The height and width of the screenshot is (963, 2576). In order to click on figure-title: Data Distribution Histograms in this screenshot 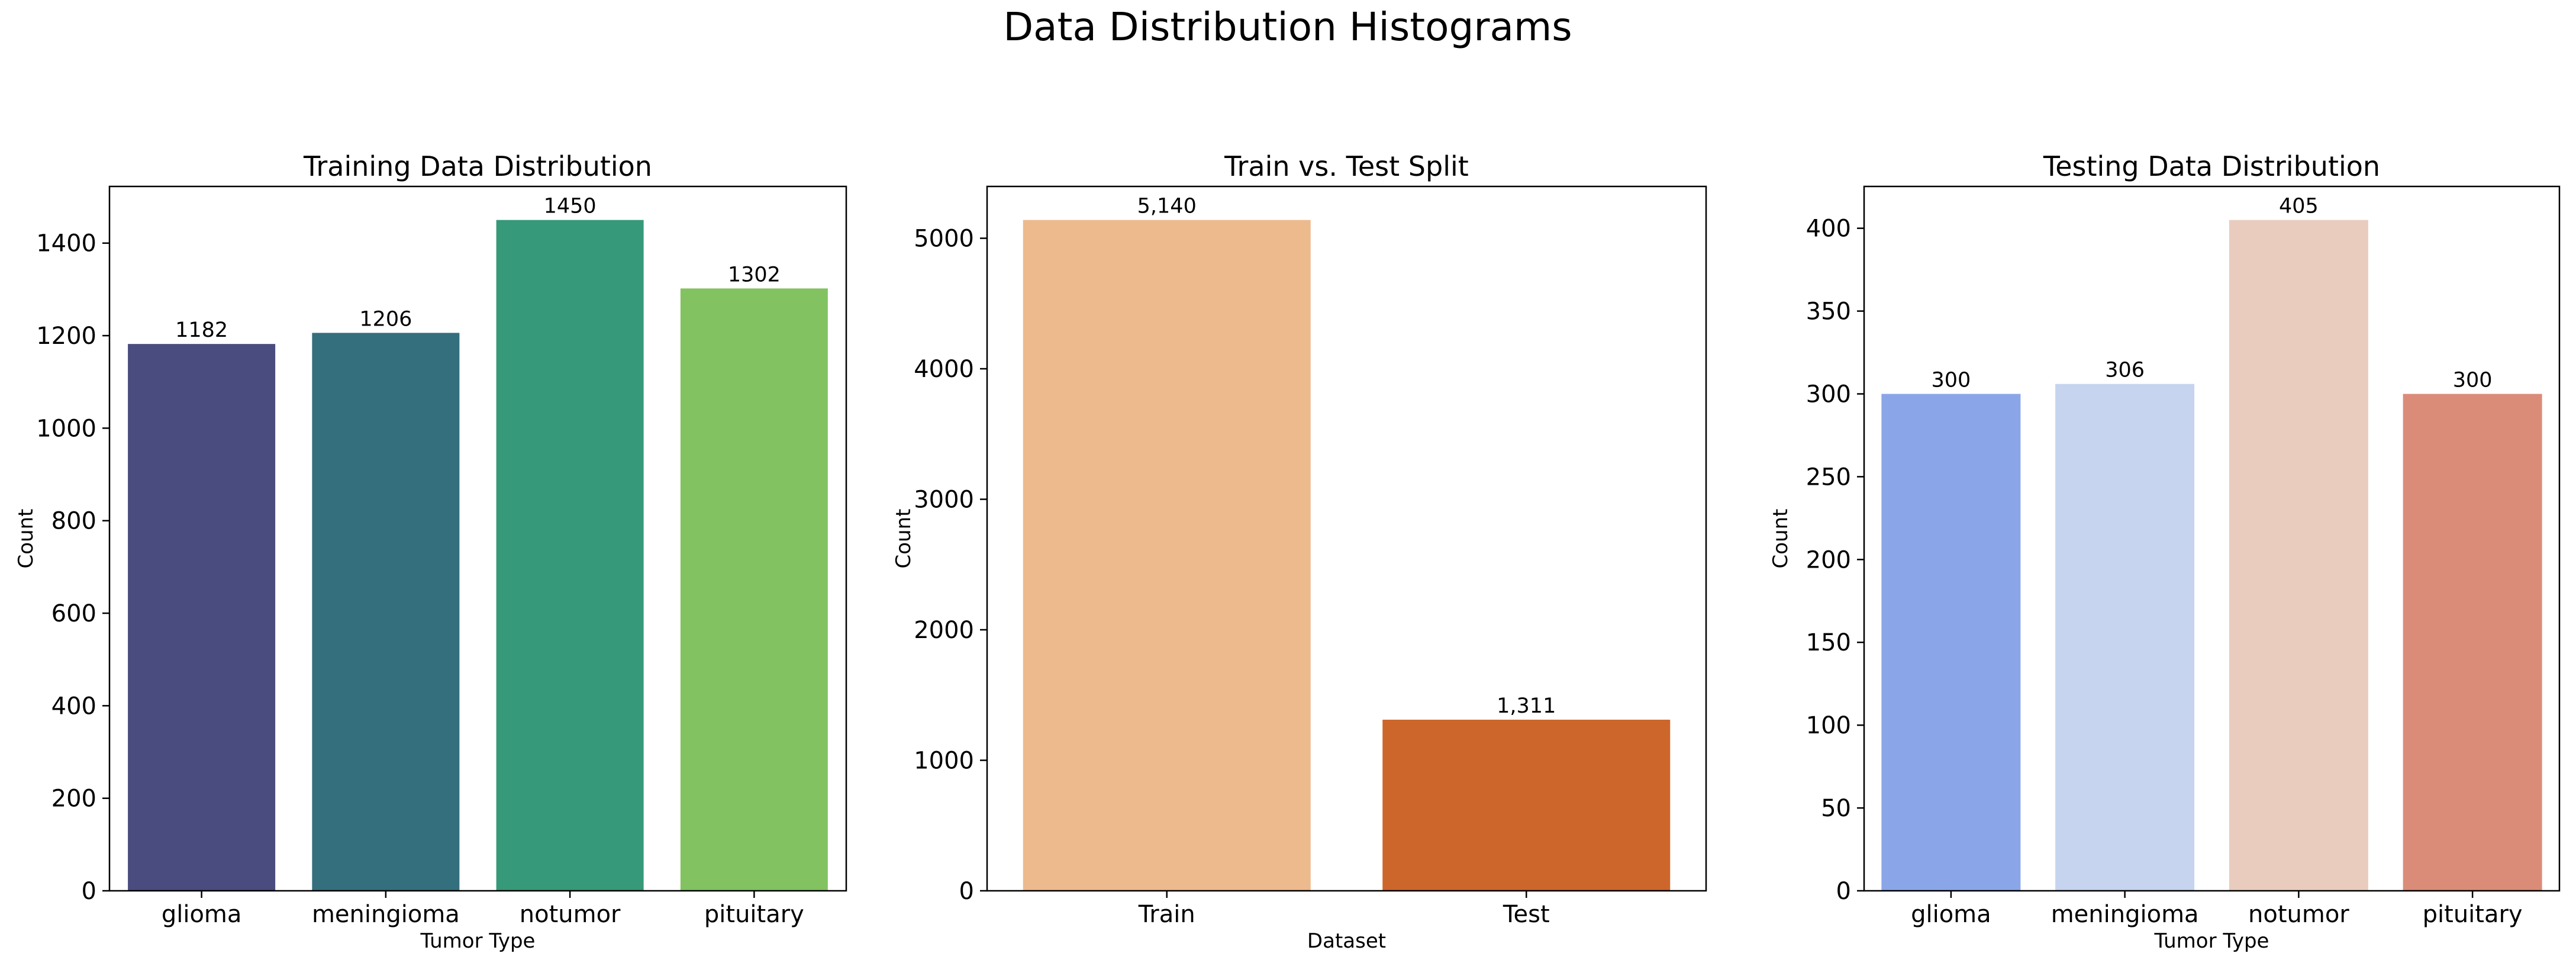, I will do `click(1287, 27)`.